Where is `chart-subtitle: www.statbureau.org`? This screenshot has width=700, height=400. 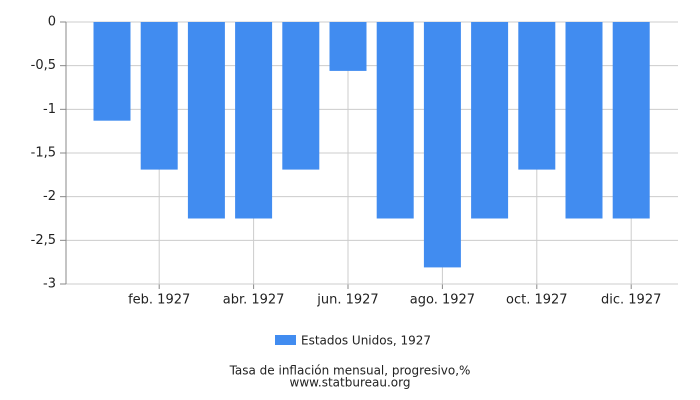
chart-subtitle: www.statbureau.org is located at coordinates (350, 383).